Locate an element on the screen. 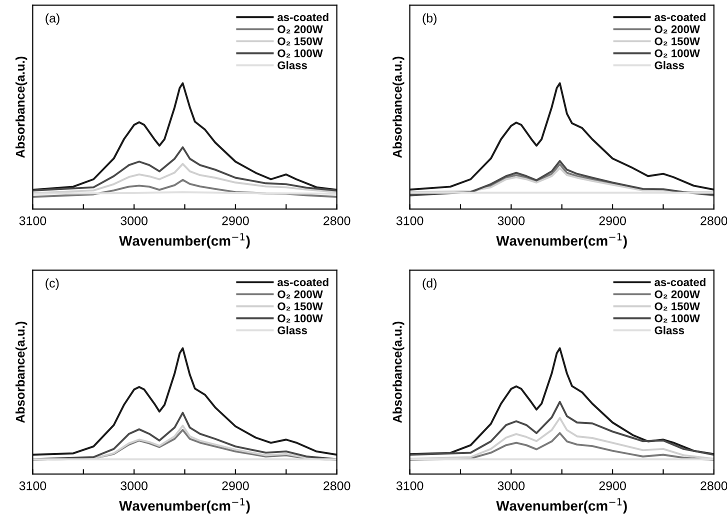  text: (d) is located at coordinates (429, 284).